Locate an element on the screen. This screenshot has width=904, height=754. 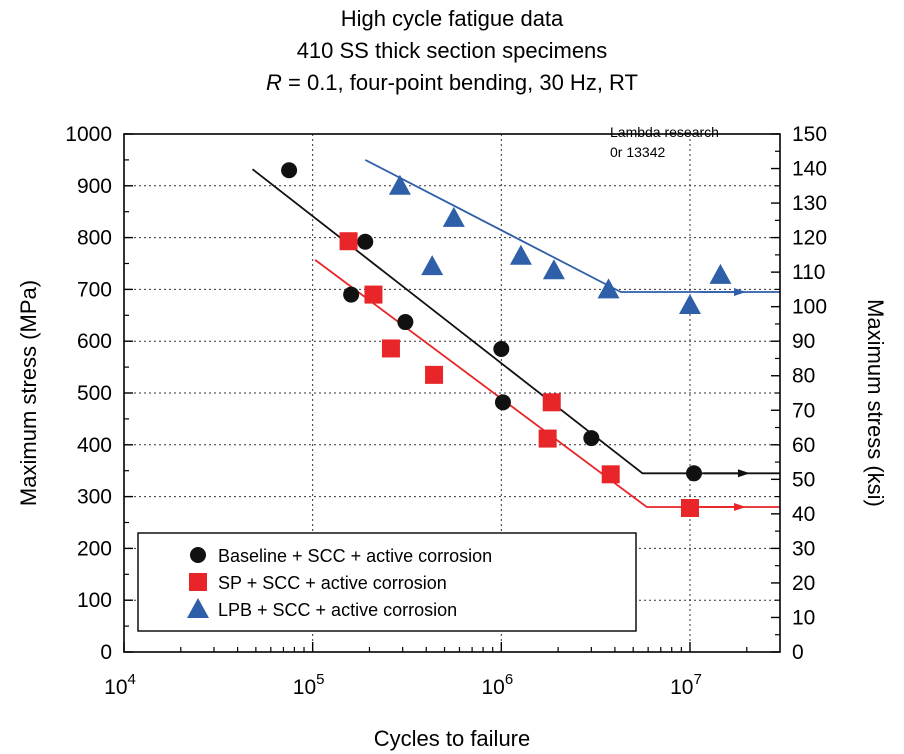
annotation-line: Lambda research is located at coordinates (664, 132).